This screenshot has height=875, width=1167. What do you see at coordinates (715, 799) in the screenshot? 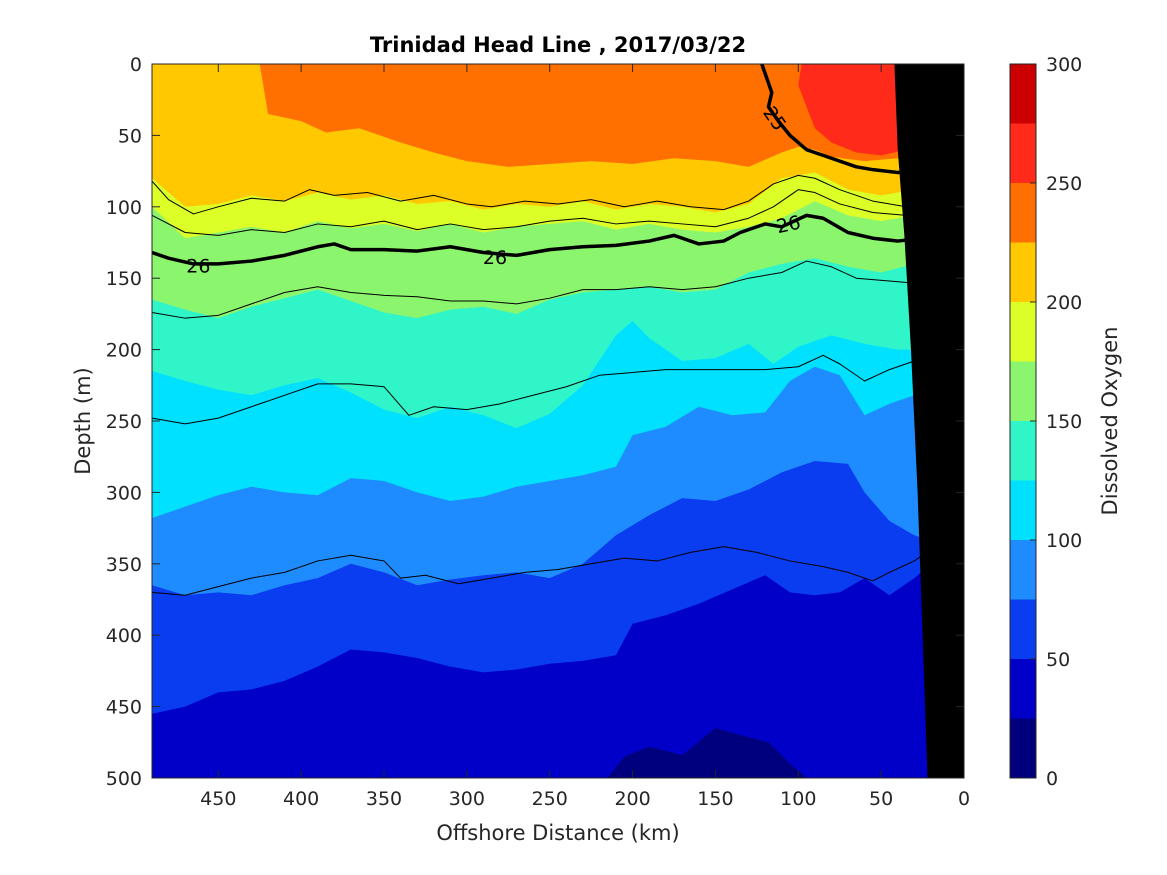
I see `x-tick-label-150: 150` at bounding box center [715, 799].